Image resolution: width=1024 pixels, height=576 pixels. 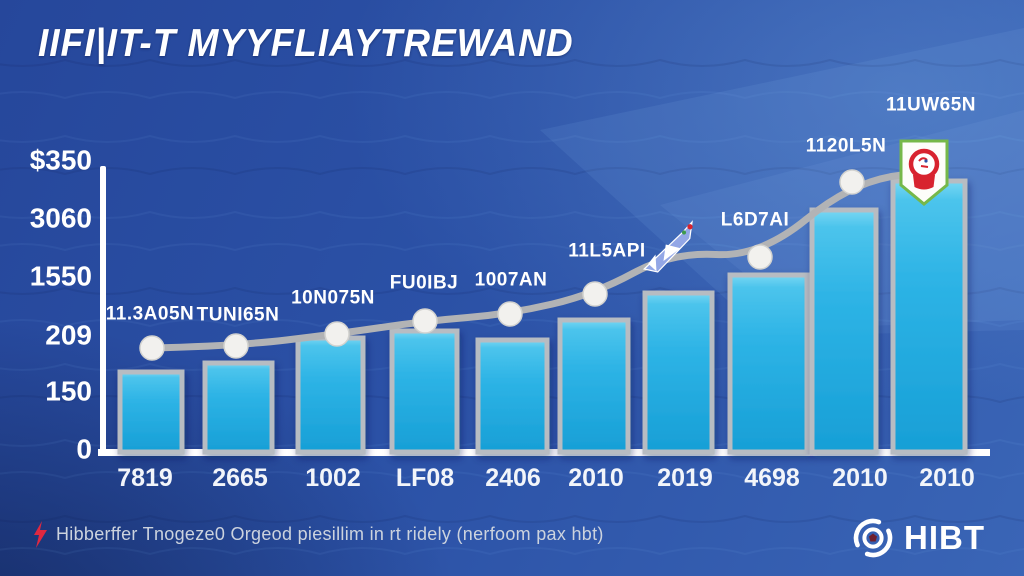 I want to click on x-tick-label: 2019, so click(x=685, y=478).